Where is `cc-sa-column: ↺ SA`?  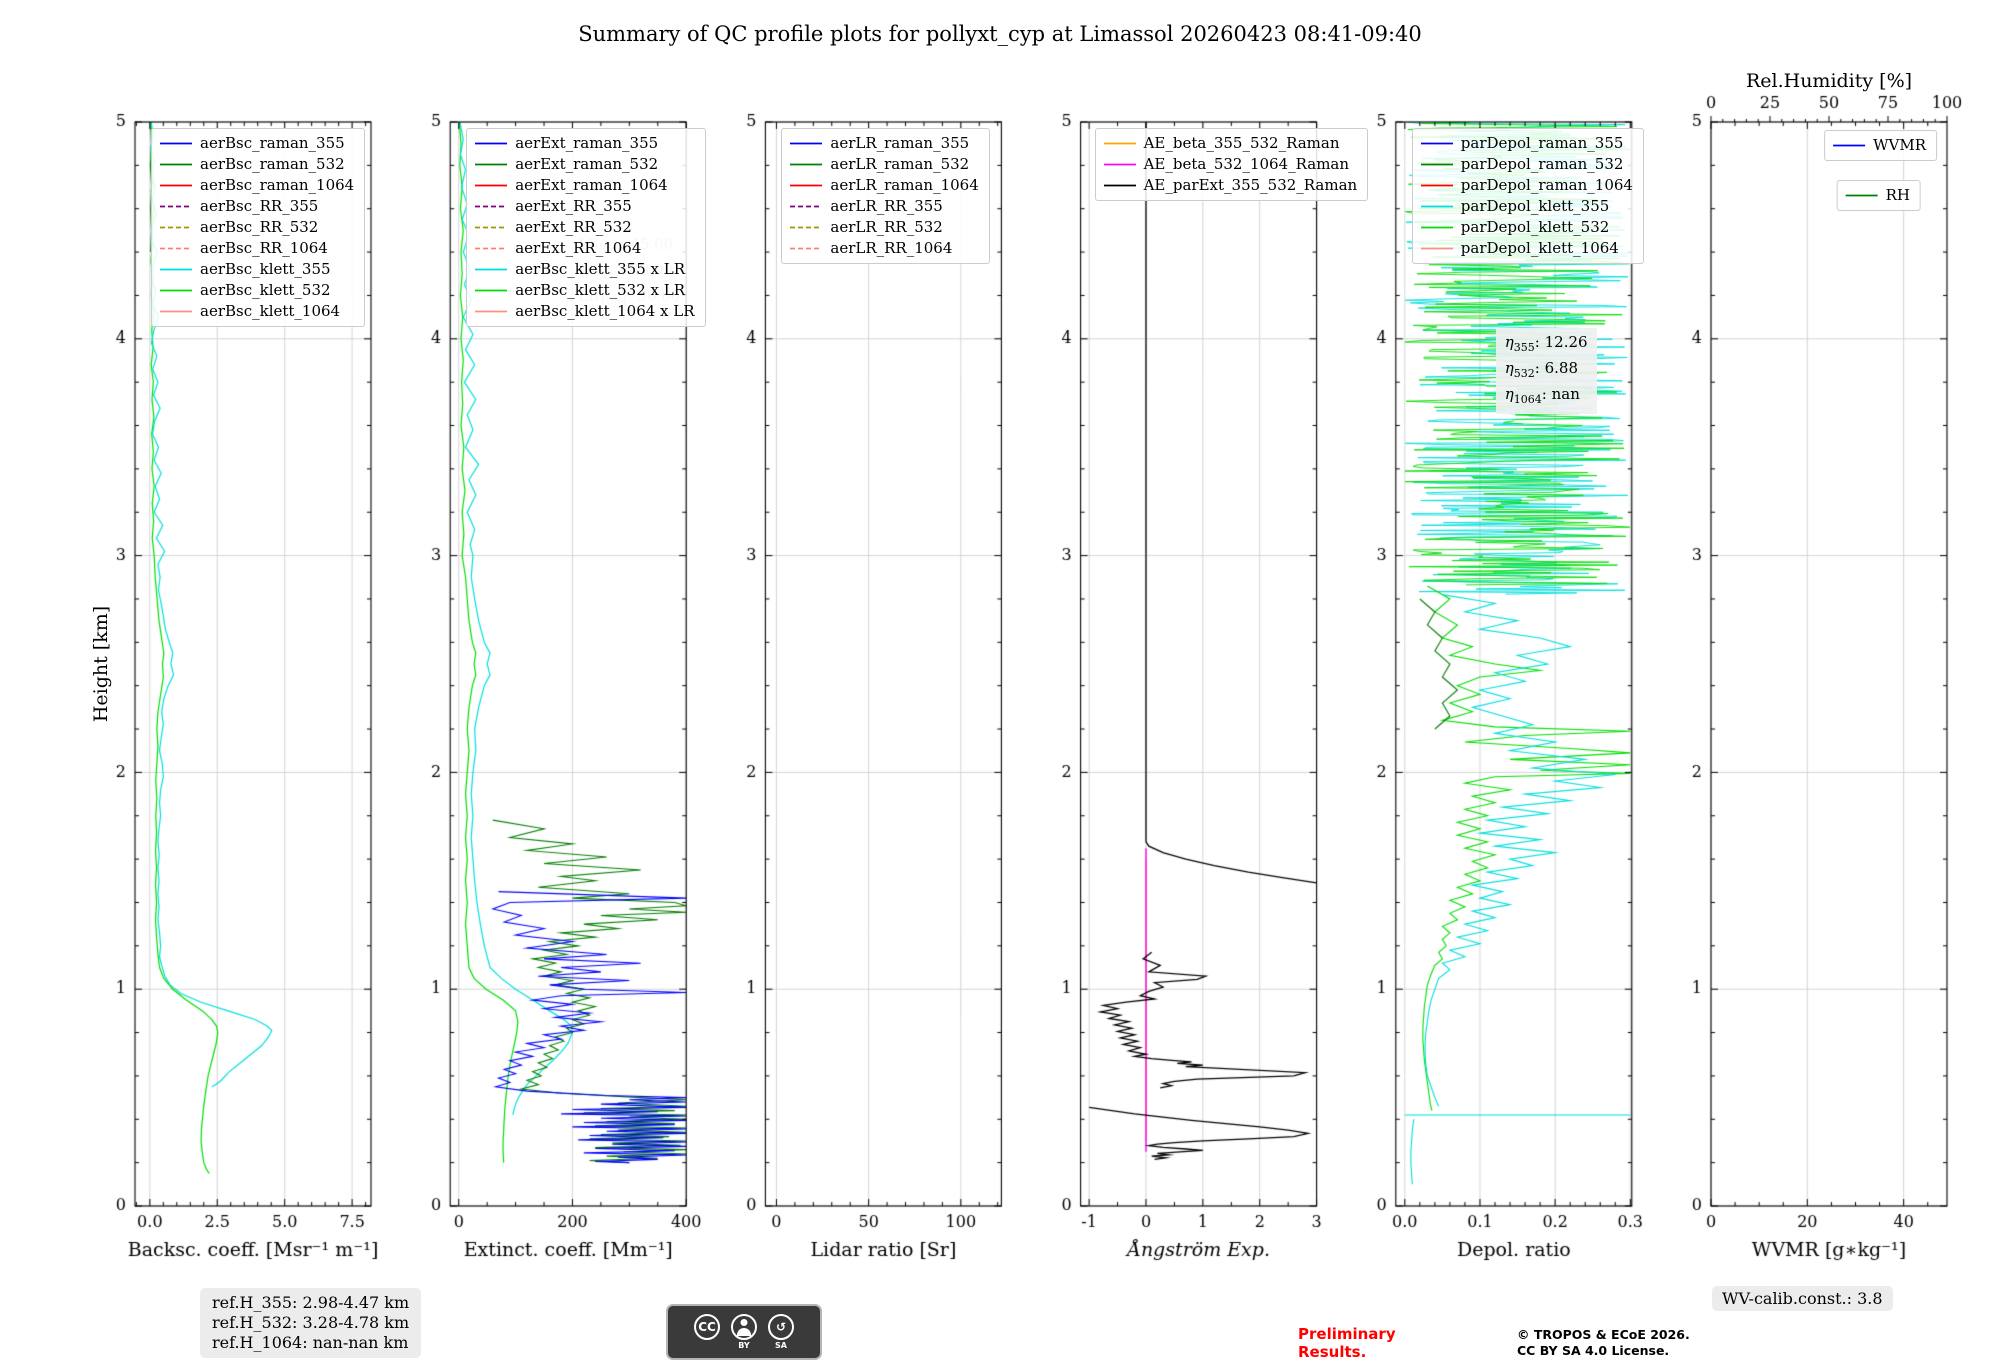 cc-sa-column: ↺ SA is located at coordinates (781, 1332).